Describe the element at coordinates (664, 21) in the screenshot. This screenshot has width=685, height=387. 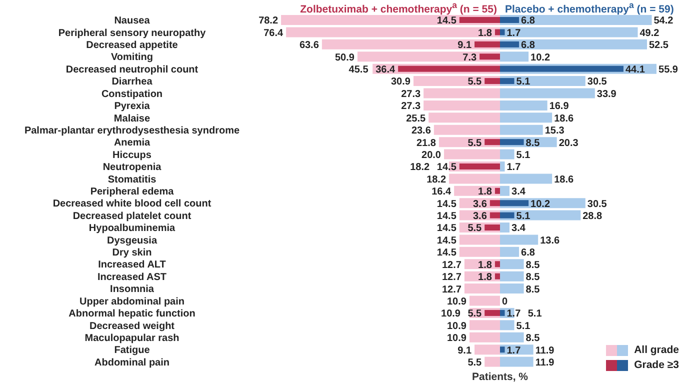
I see `data-label: 54.2` at that location.